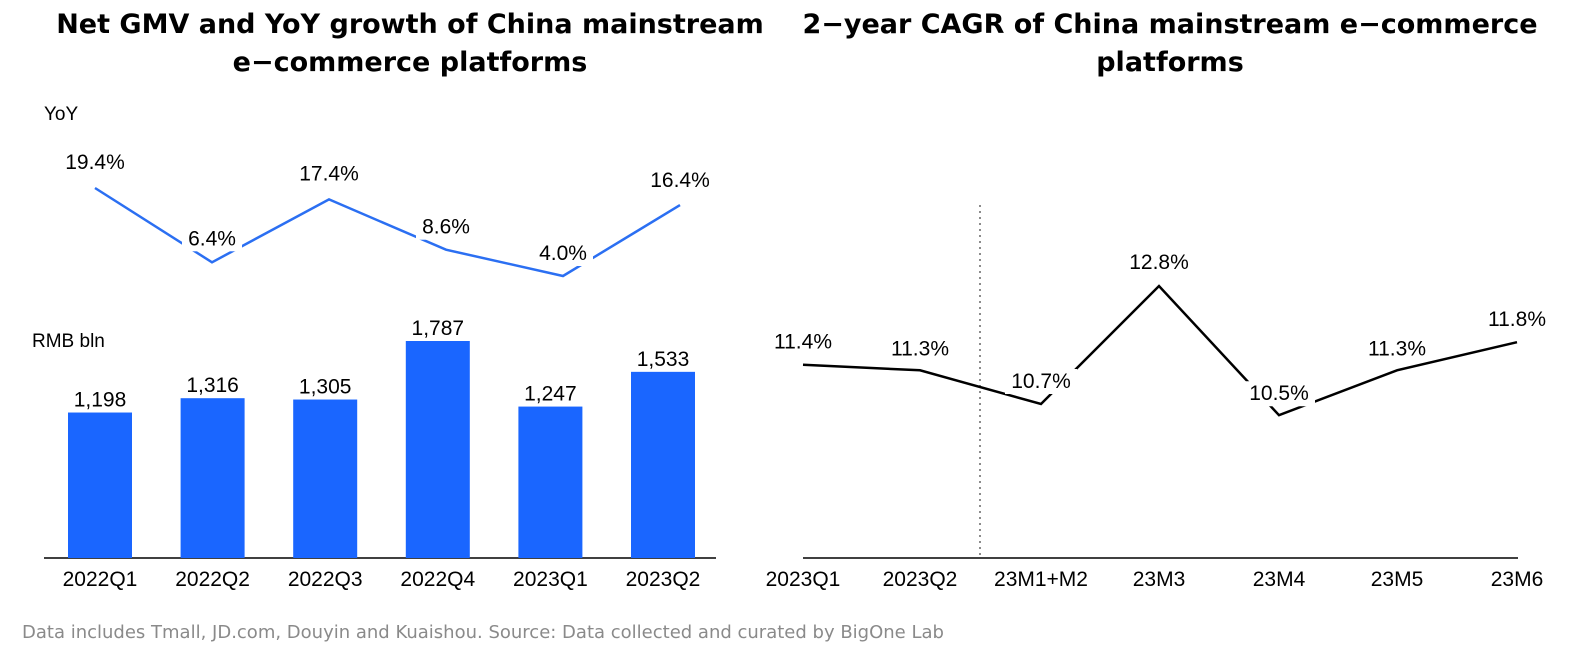 The image size is (1590, 660). I want to click on cagr-label-2023Q2: 11.3%, so click(920, 348).